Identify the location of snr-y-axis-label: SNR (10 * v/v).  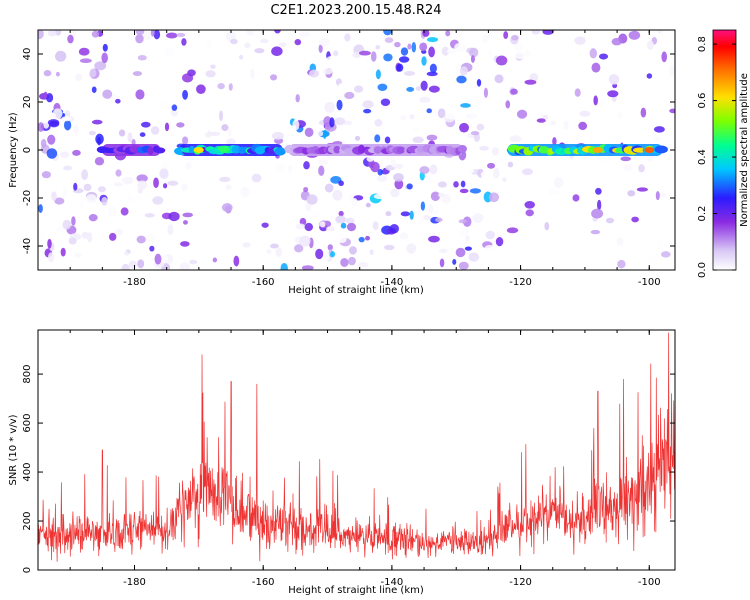
(13, 449).